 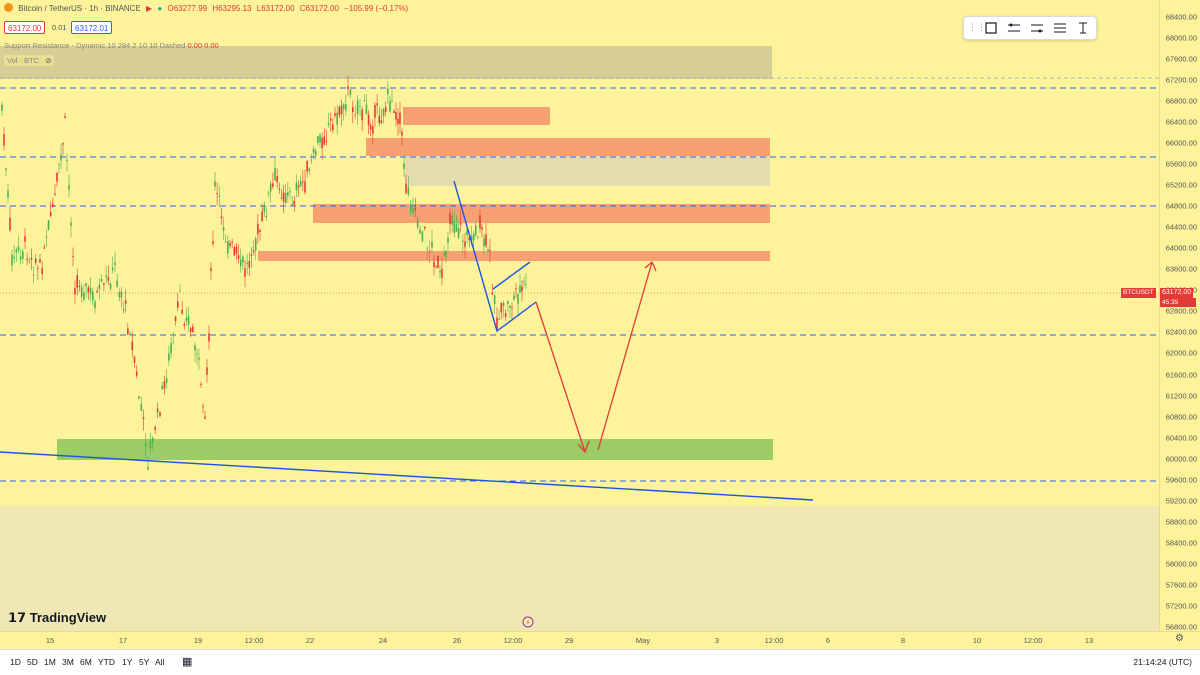 I want to click on drawing-toolbar: ⋮⋮, so click(x=1030, y=28).